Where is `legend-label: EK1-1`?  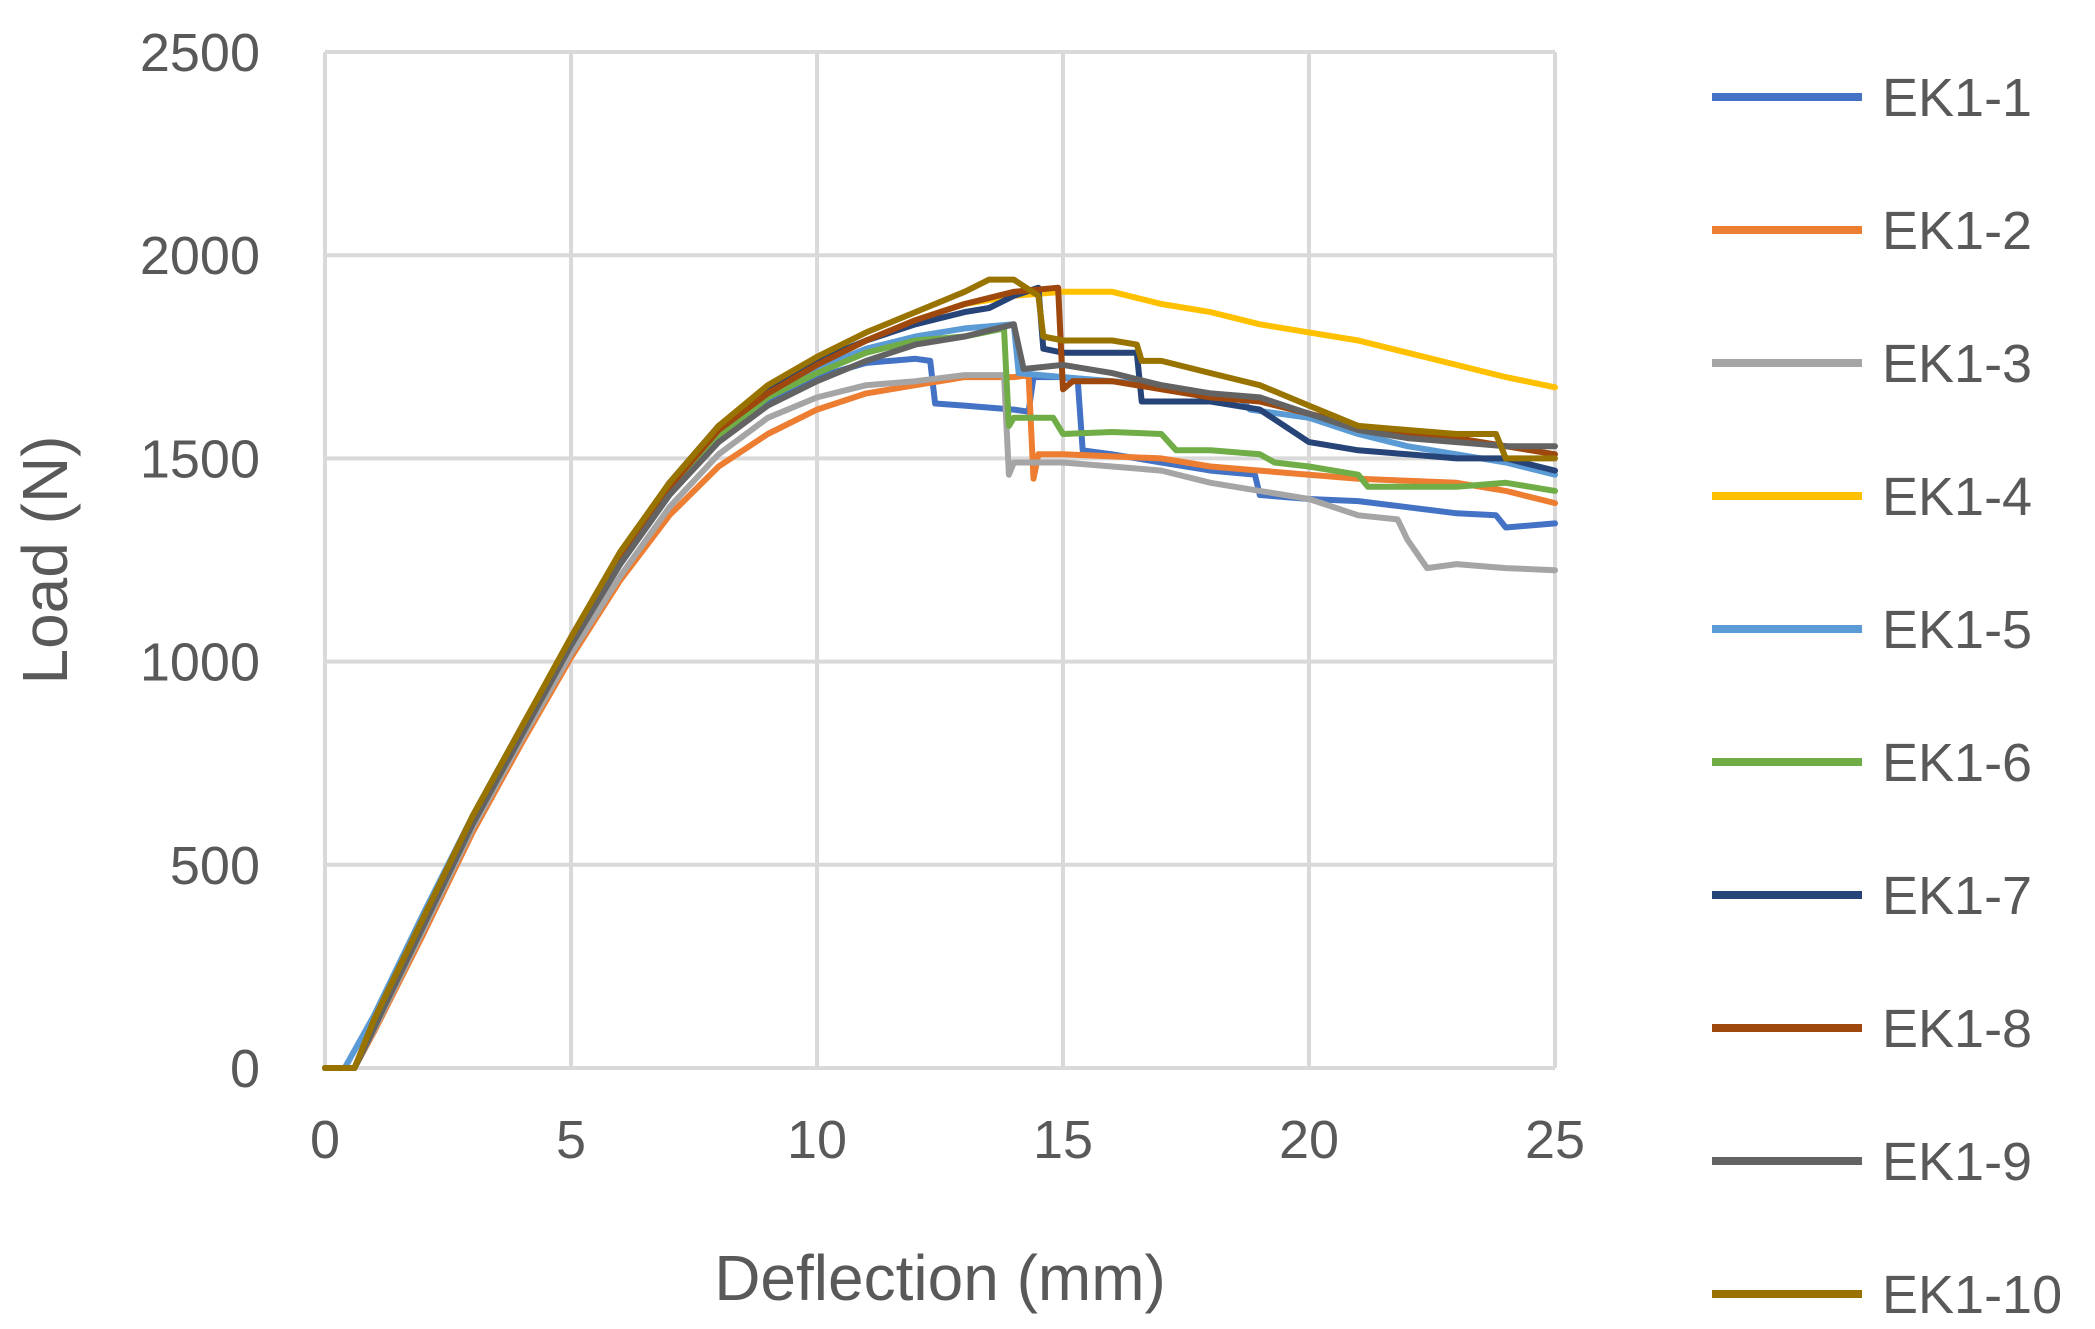
legend-label: EK1-1 is located at coordinates (1957, 98).